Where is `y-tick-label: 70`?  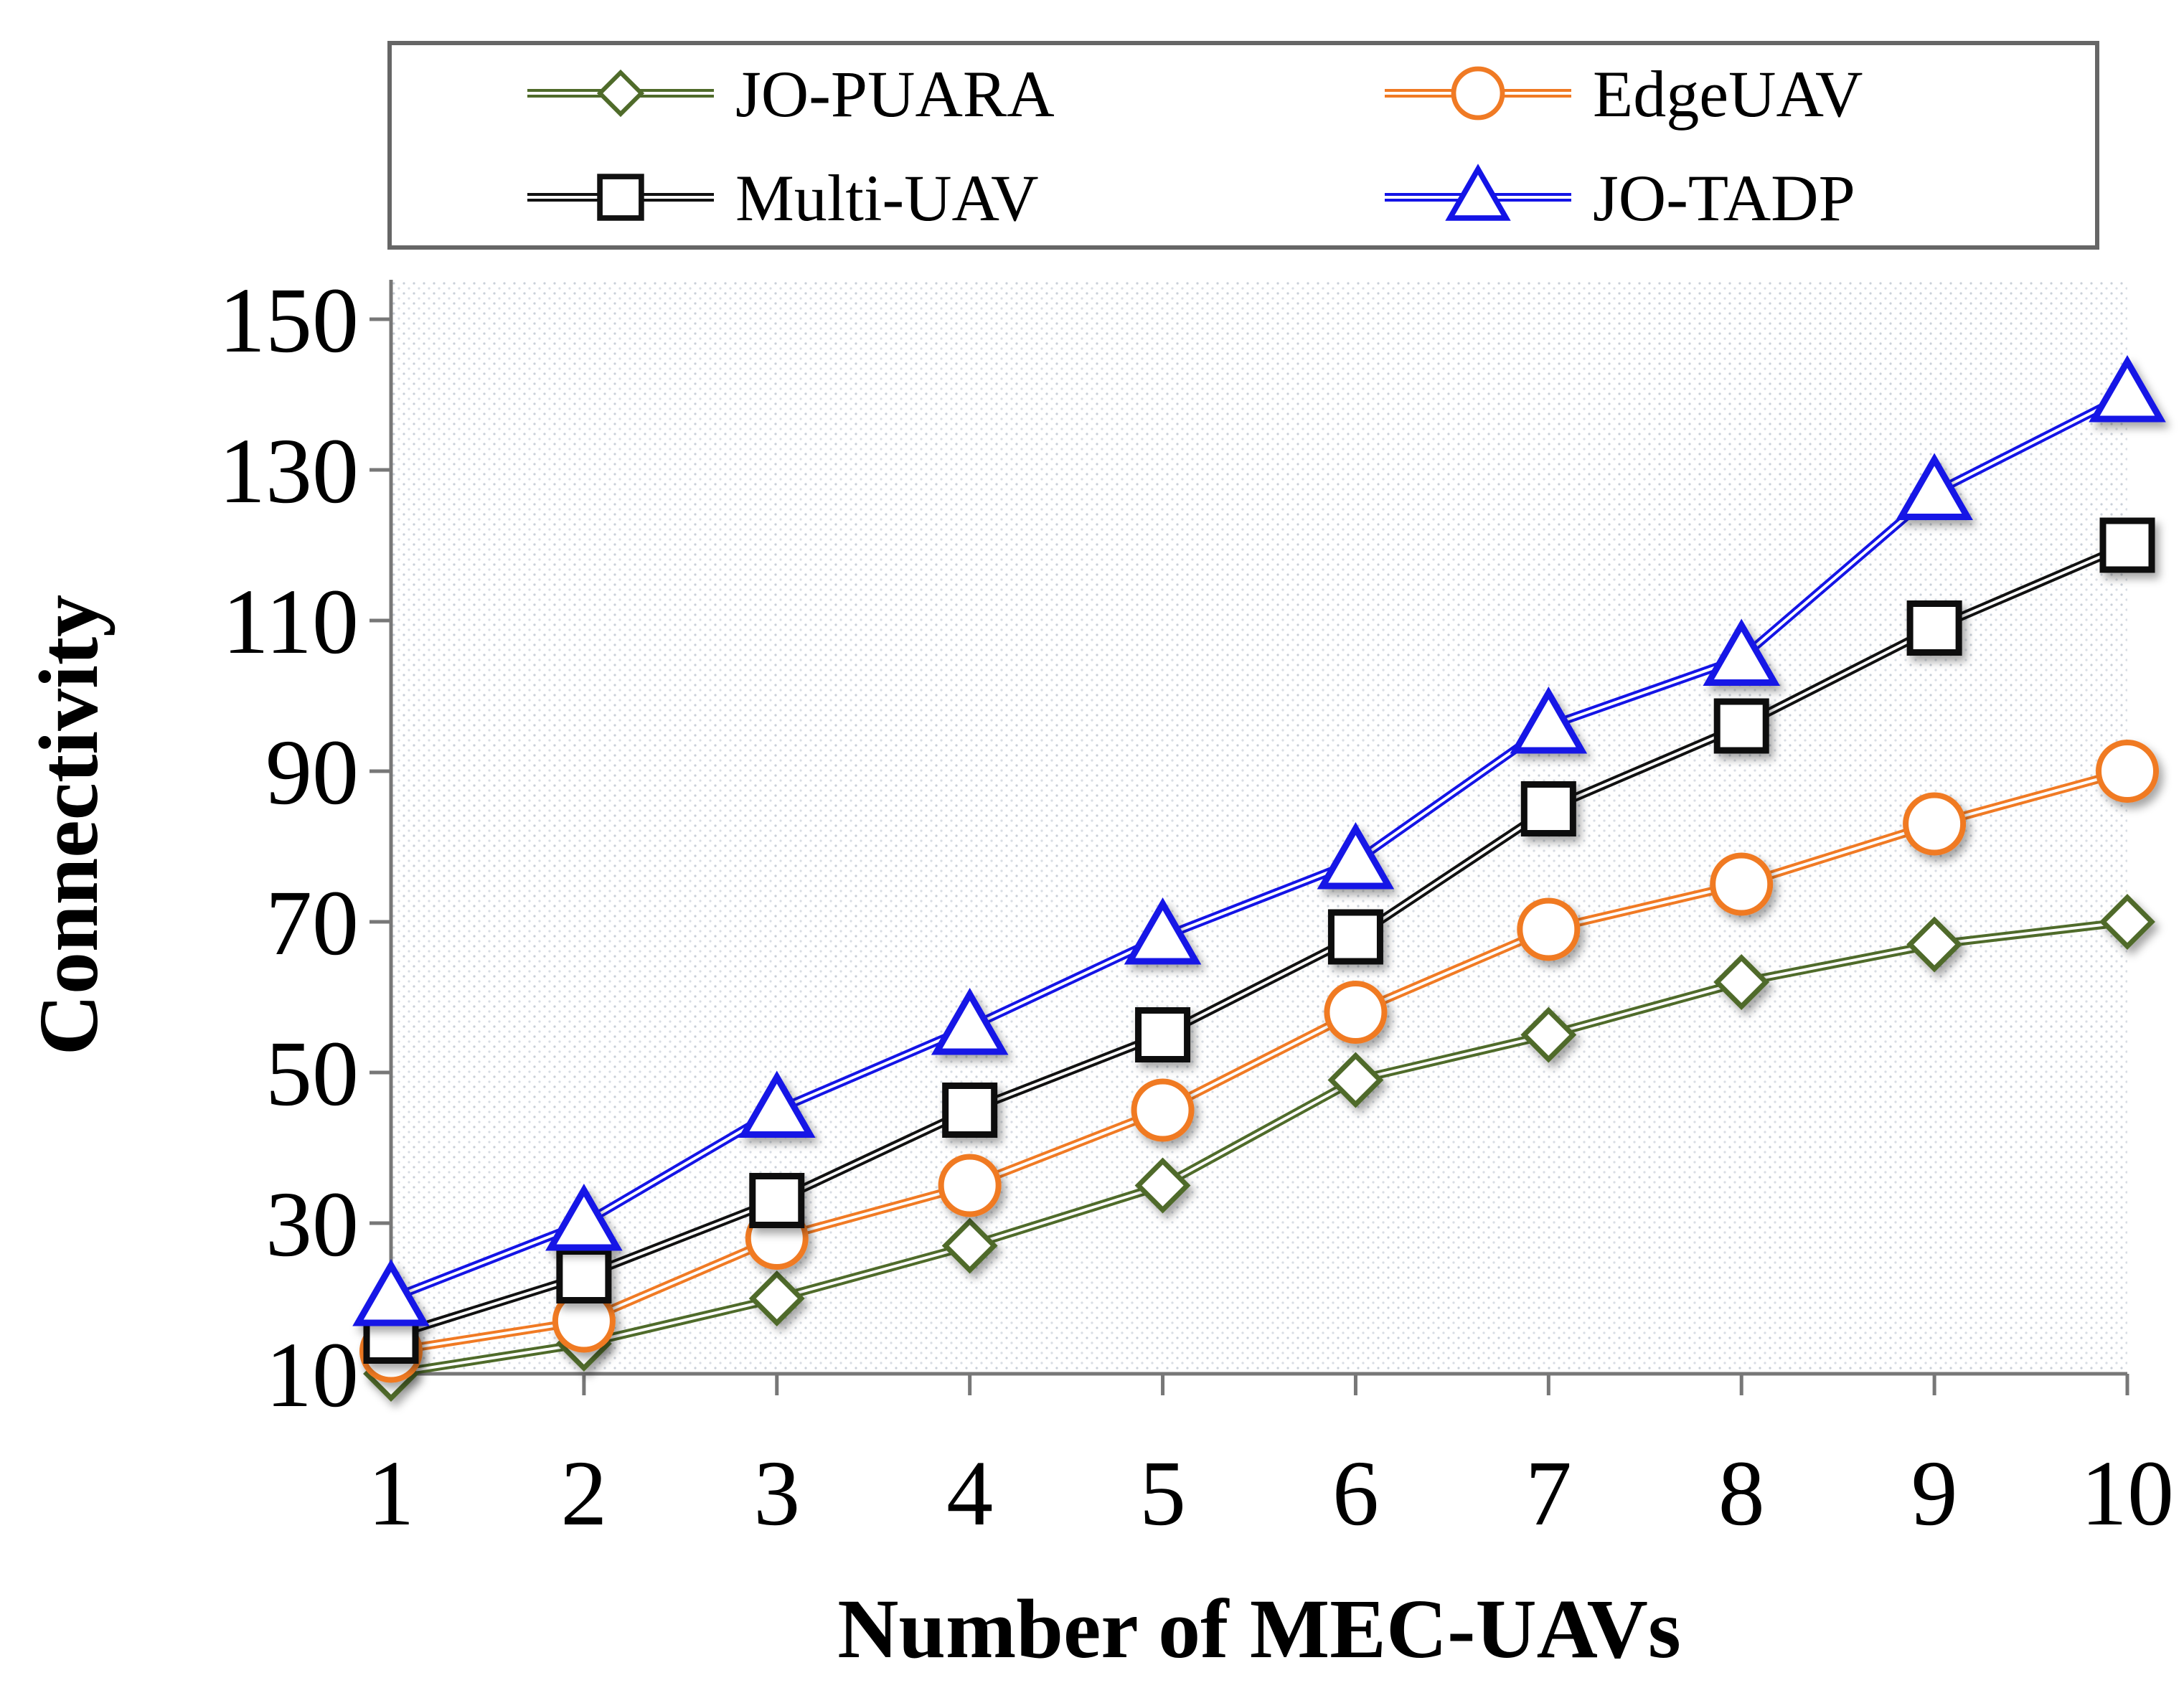
y-tick-label: 70 is located at coordinates (312, 923).